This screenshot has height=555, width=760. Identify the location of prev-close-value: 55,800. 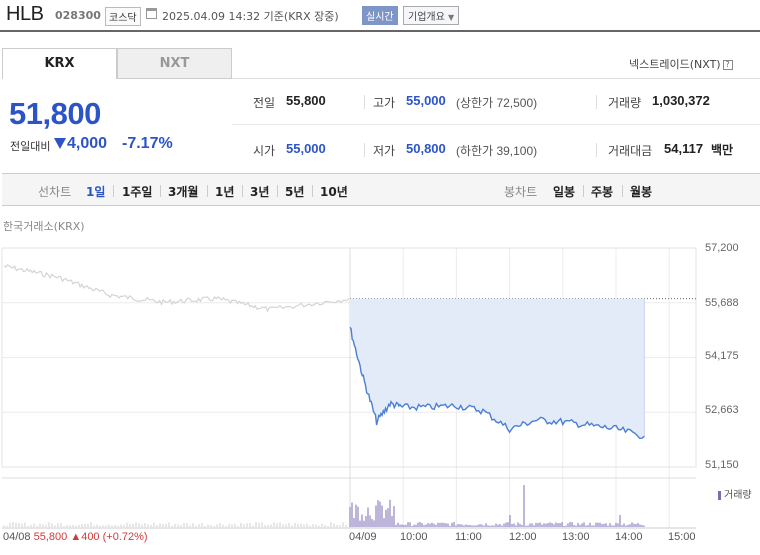
(306, 100).